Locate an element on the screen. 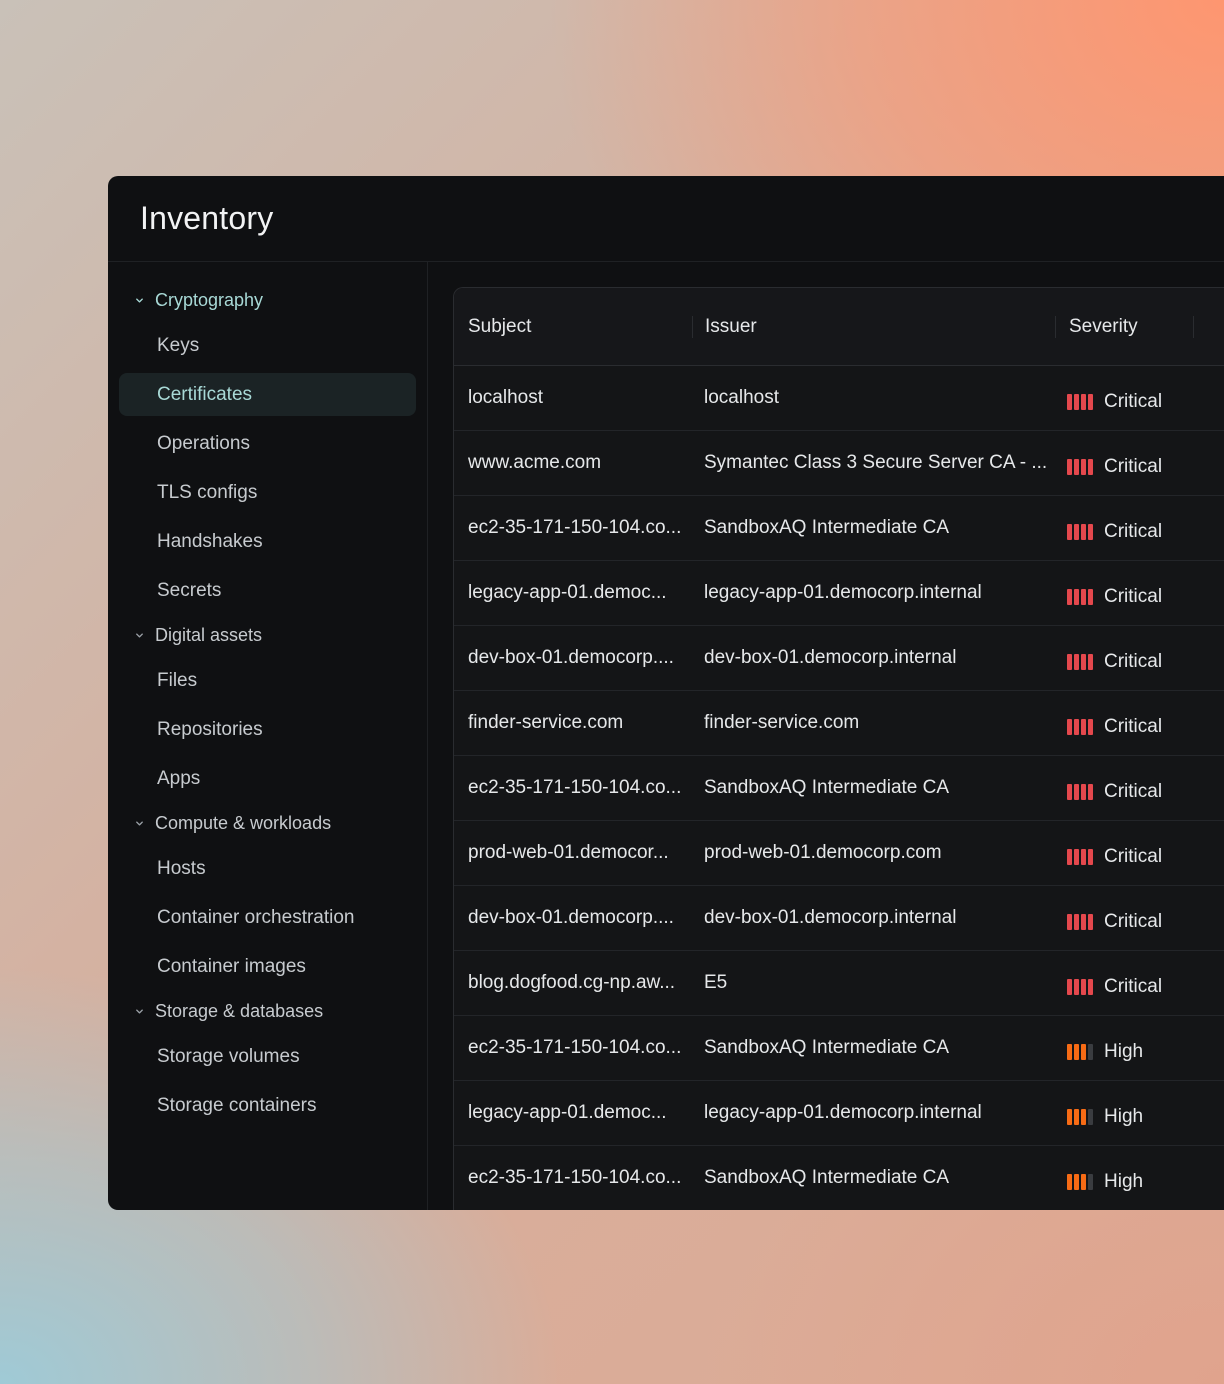 The height and width of the screenshot is (1384, 1224). sidebar-item-hosts: Hosts is located at coordinates (181, 868).